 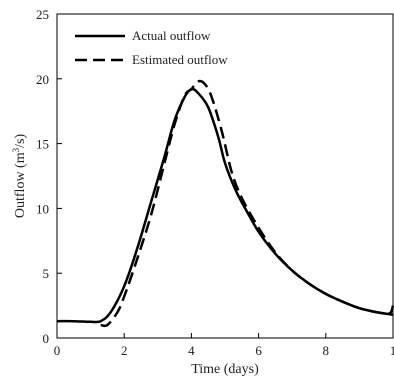 I want to click on x-tick-label: 1, so click(x=392, y=350).